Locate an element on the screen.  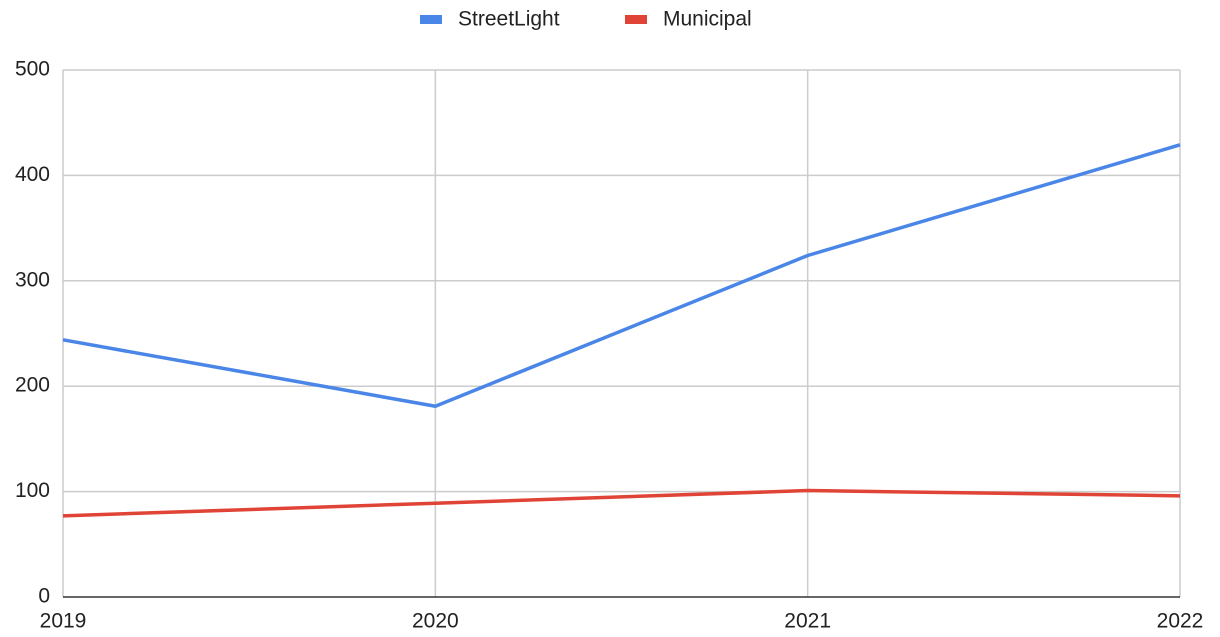
x-tick-label: 2020 is located at coordinates (435, 621).